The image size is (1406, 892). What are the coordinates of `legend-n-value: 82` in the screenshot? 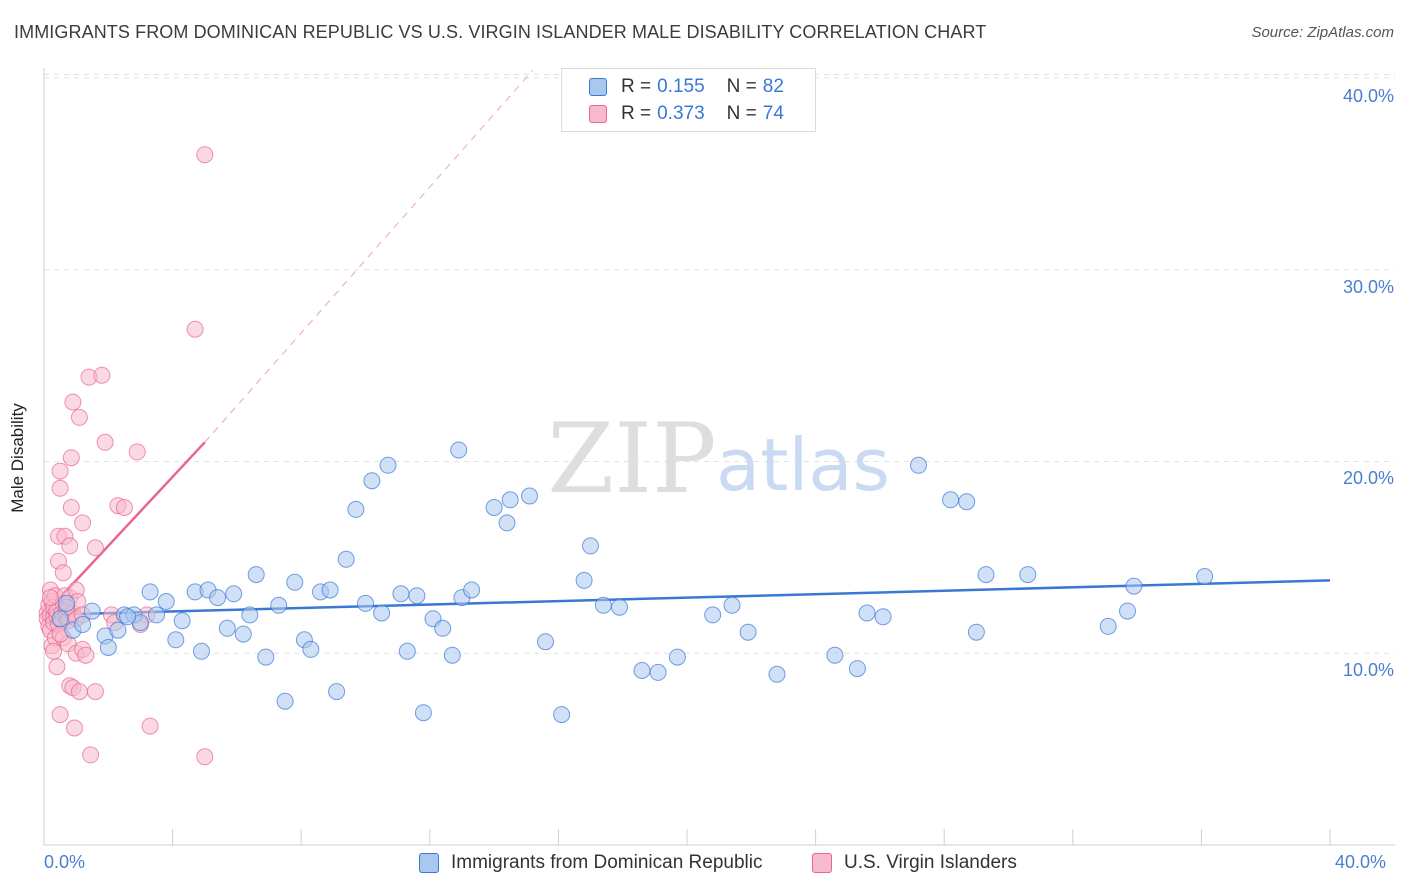 It's located at (773, 86).